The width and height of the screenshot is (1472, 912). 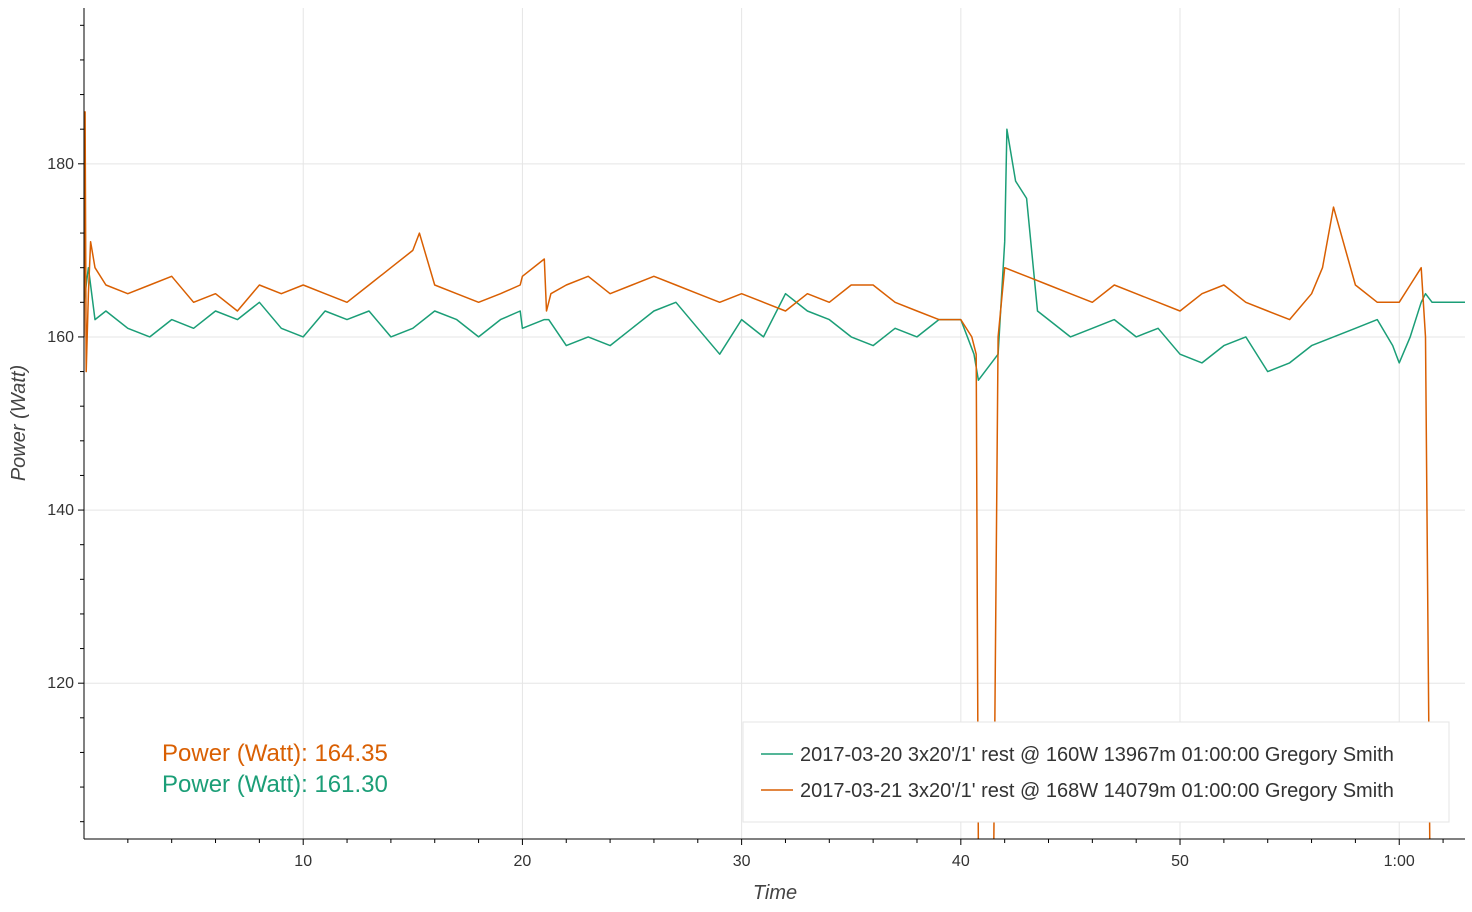 I want to click on y-tick-label: 160, so click(x=60, y=337).